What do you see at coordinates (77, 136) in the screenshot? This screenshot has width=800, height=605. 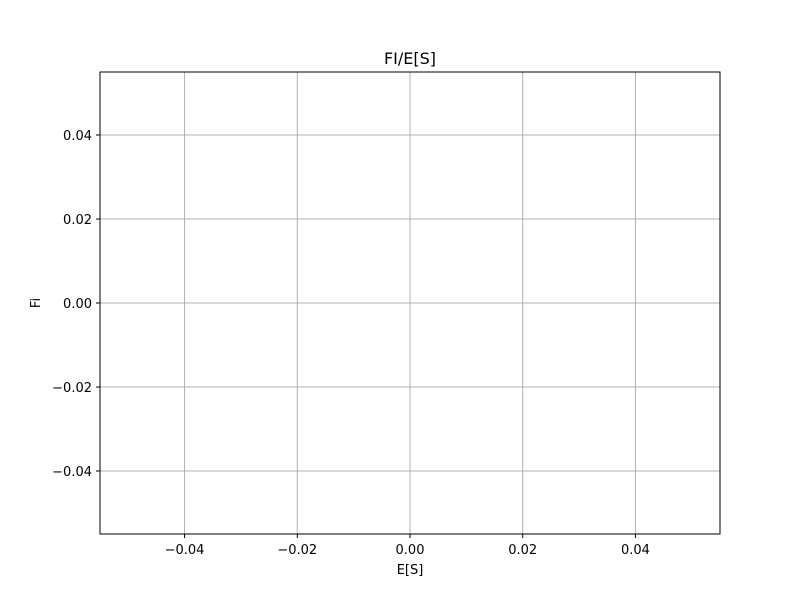 I see `y-tick-label: 0.04` at bounding box center [77, 136].